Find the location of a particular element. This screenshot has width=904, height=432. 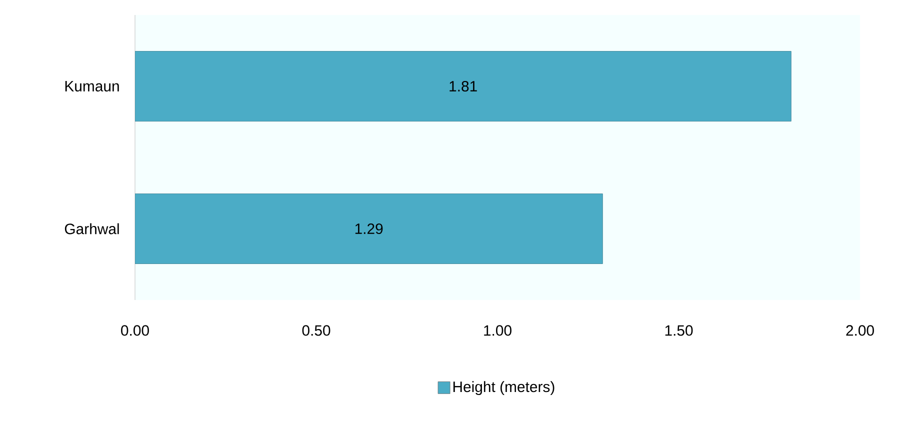

x-tick-label: 1.00 is located at coordinates (498, 330).